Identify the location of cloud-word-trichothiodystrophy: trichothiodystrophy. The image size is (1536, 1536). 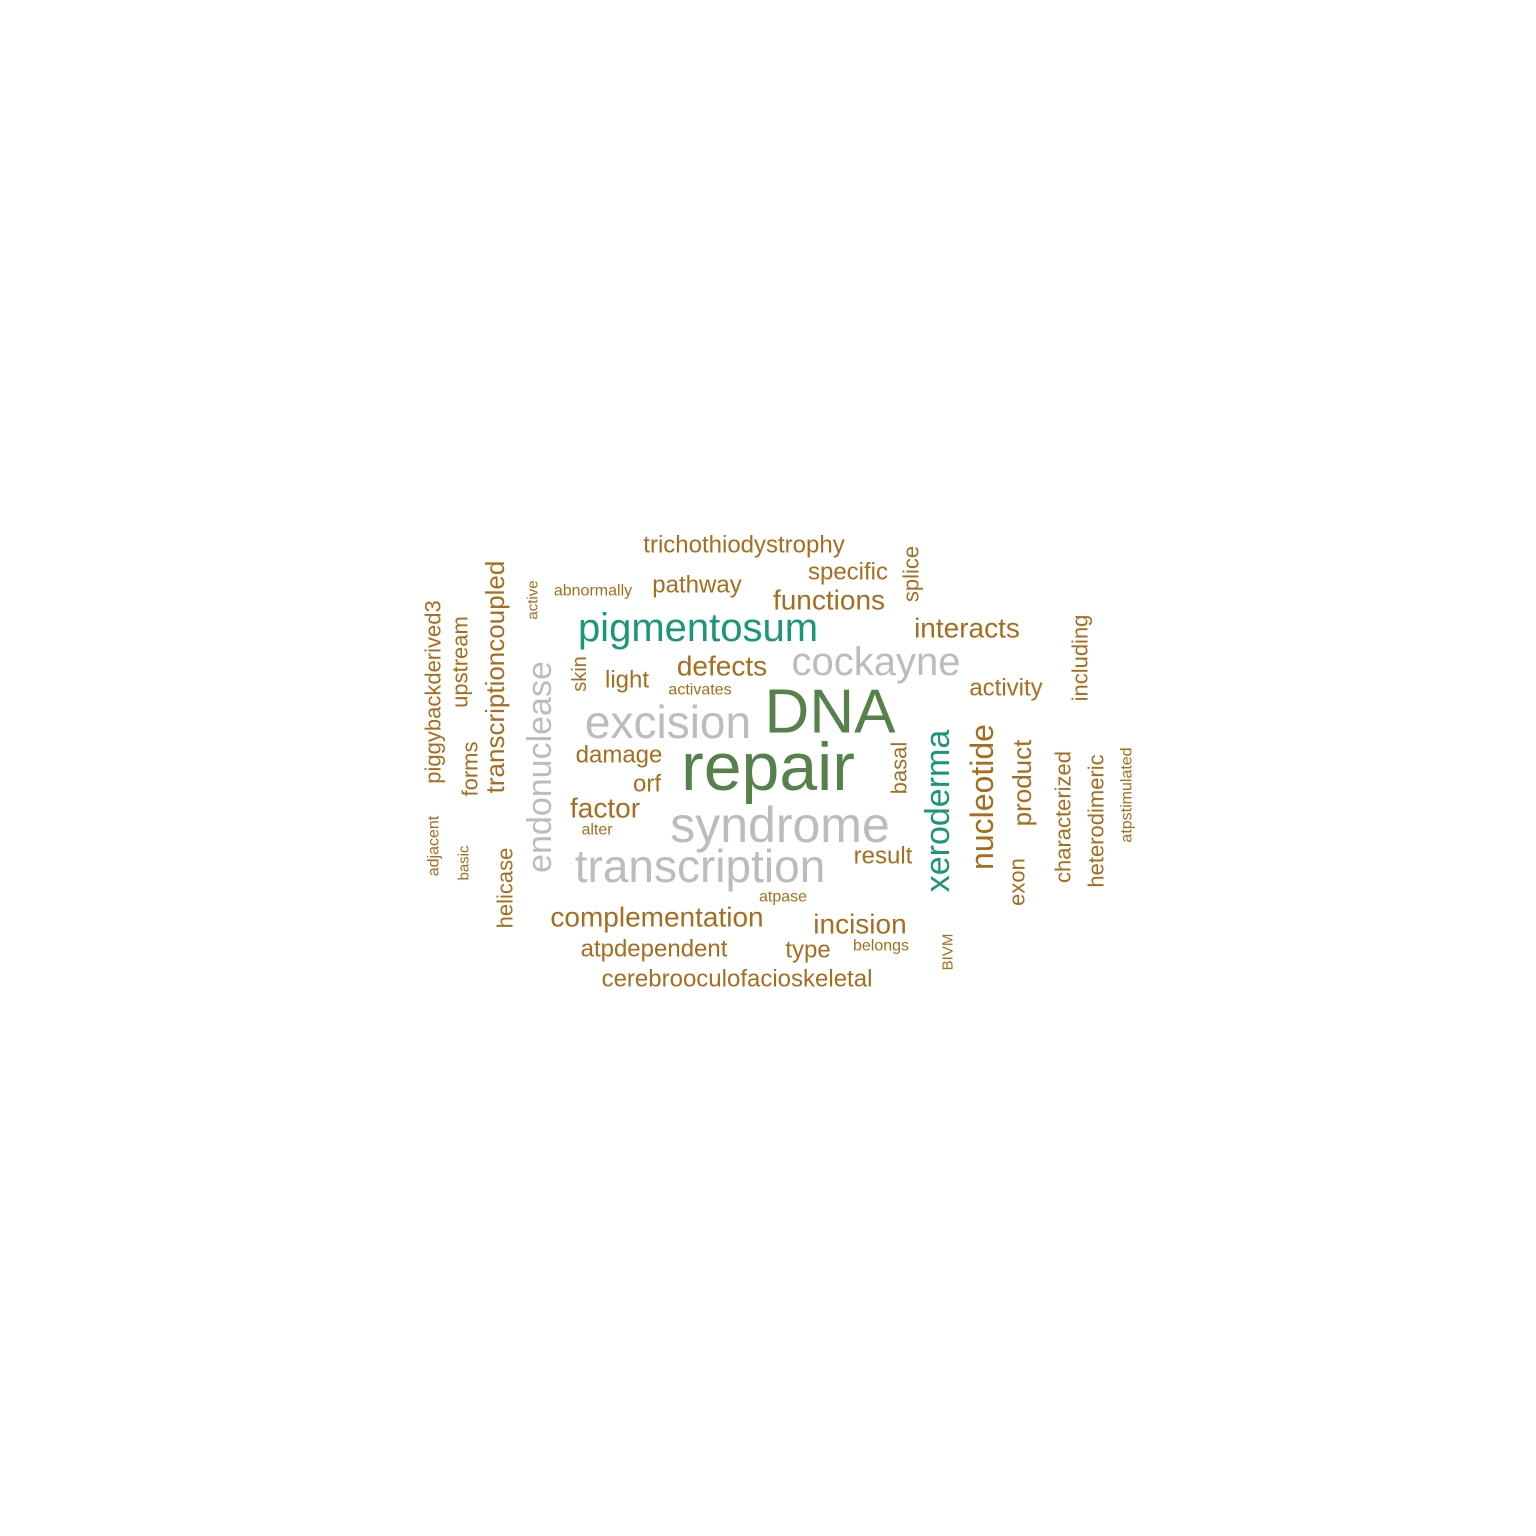
(743, 545).